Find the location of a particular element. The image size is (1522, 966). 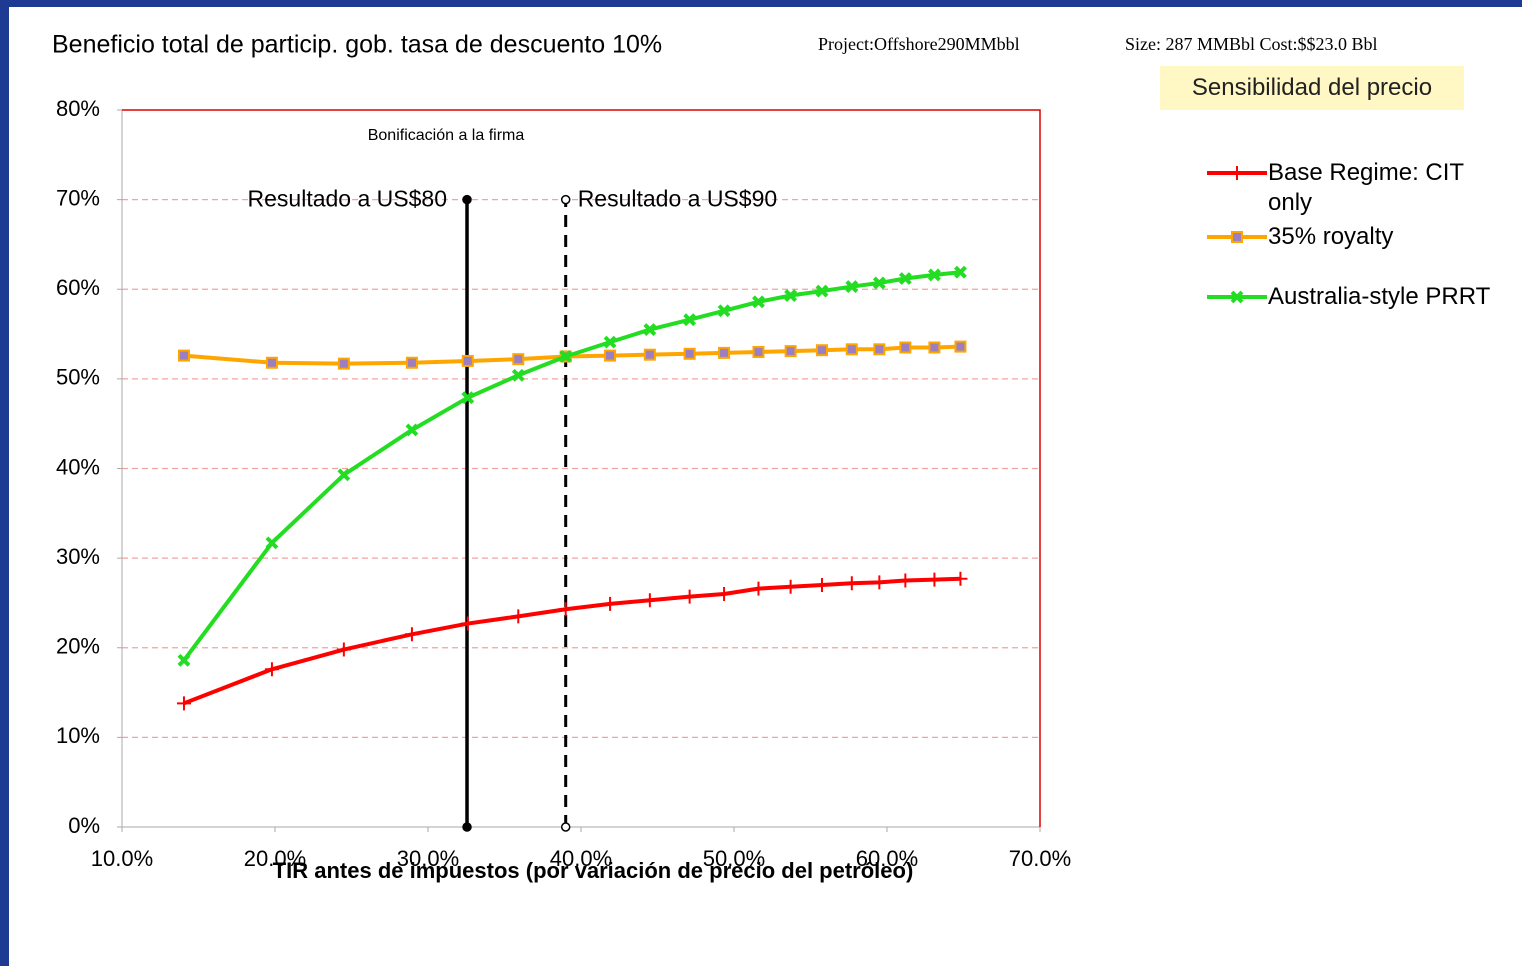

legend-entry: 35% royalty is located at coordinates (1349, 252).